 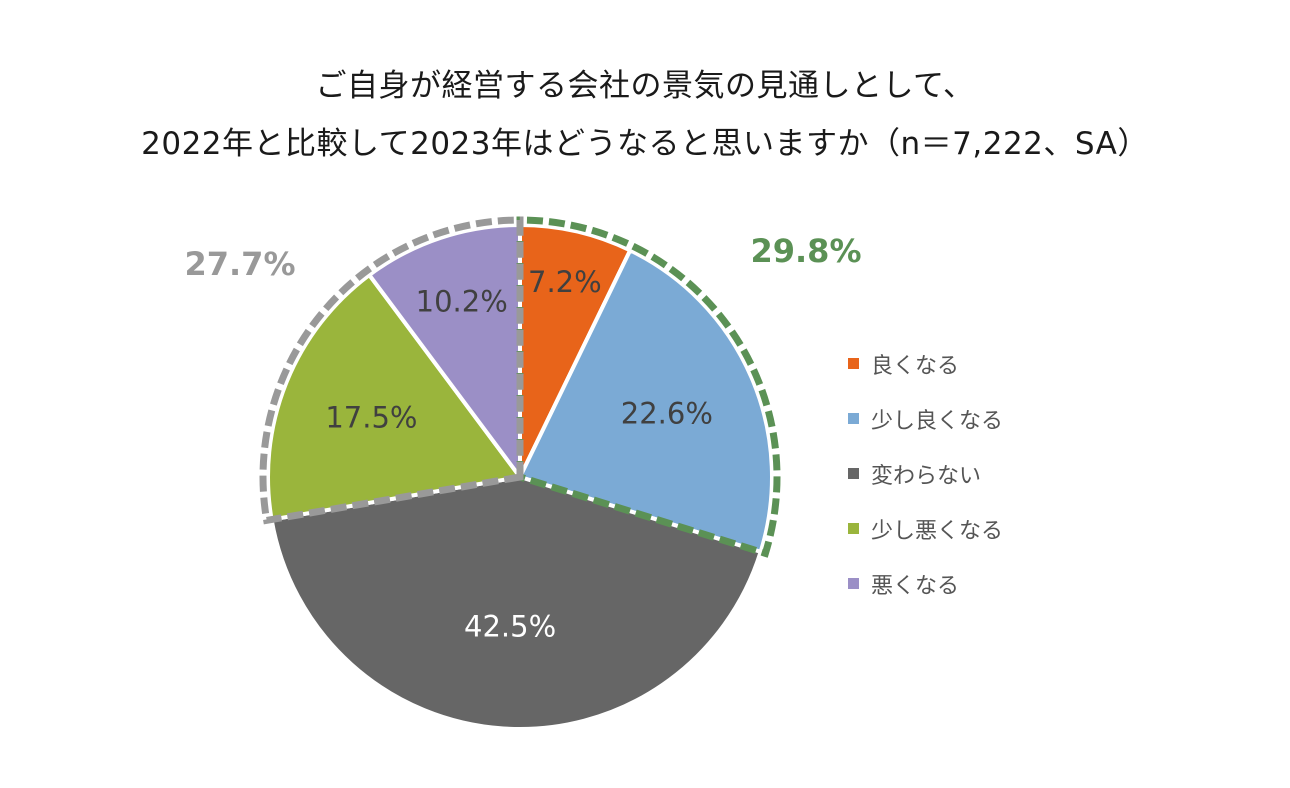 What do you see at coordinates (915, 586) in the screenshot?
I see `legend-label: 悪くなる` at bounding box center [915, 586].